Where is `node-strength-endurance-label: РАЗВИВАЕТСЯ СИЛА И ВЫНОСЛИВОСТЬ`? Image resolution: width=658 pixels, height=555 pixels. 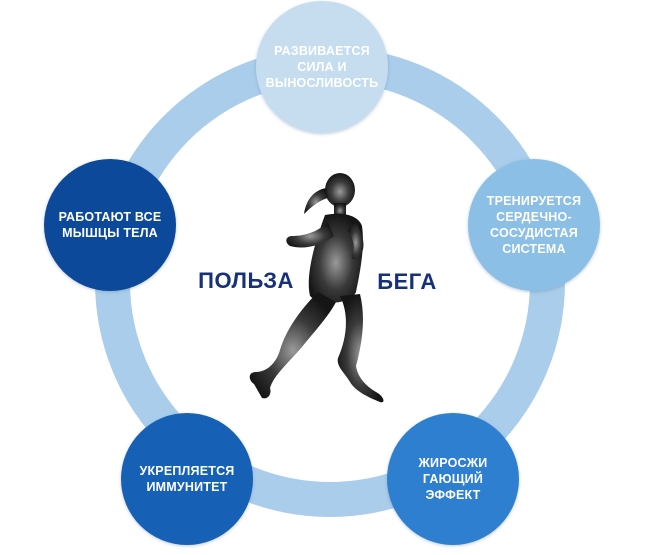 node-strength-endurance-label: РАЗВИВАЕТСЯ СИЛА И ВЫНОСЛИВОСТЬ is located at coordinates (322, 67).